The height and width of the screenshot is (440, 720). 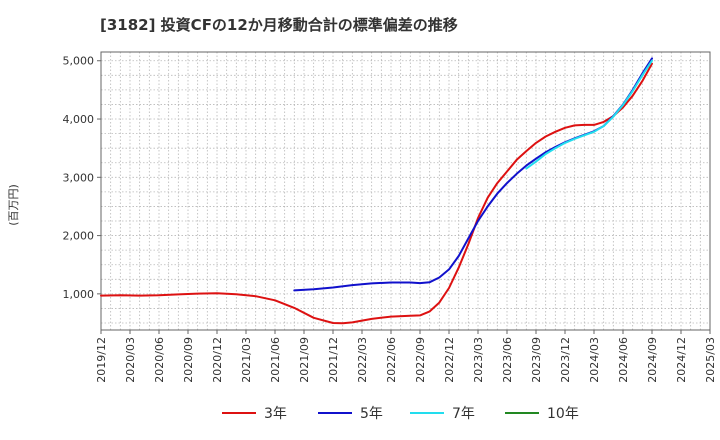 I want to click on x-tick-label: 2023/12, so click(x=565, y=360).